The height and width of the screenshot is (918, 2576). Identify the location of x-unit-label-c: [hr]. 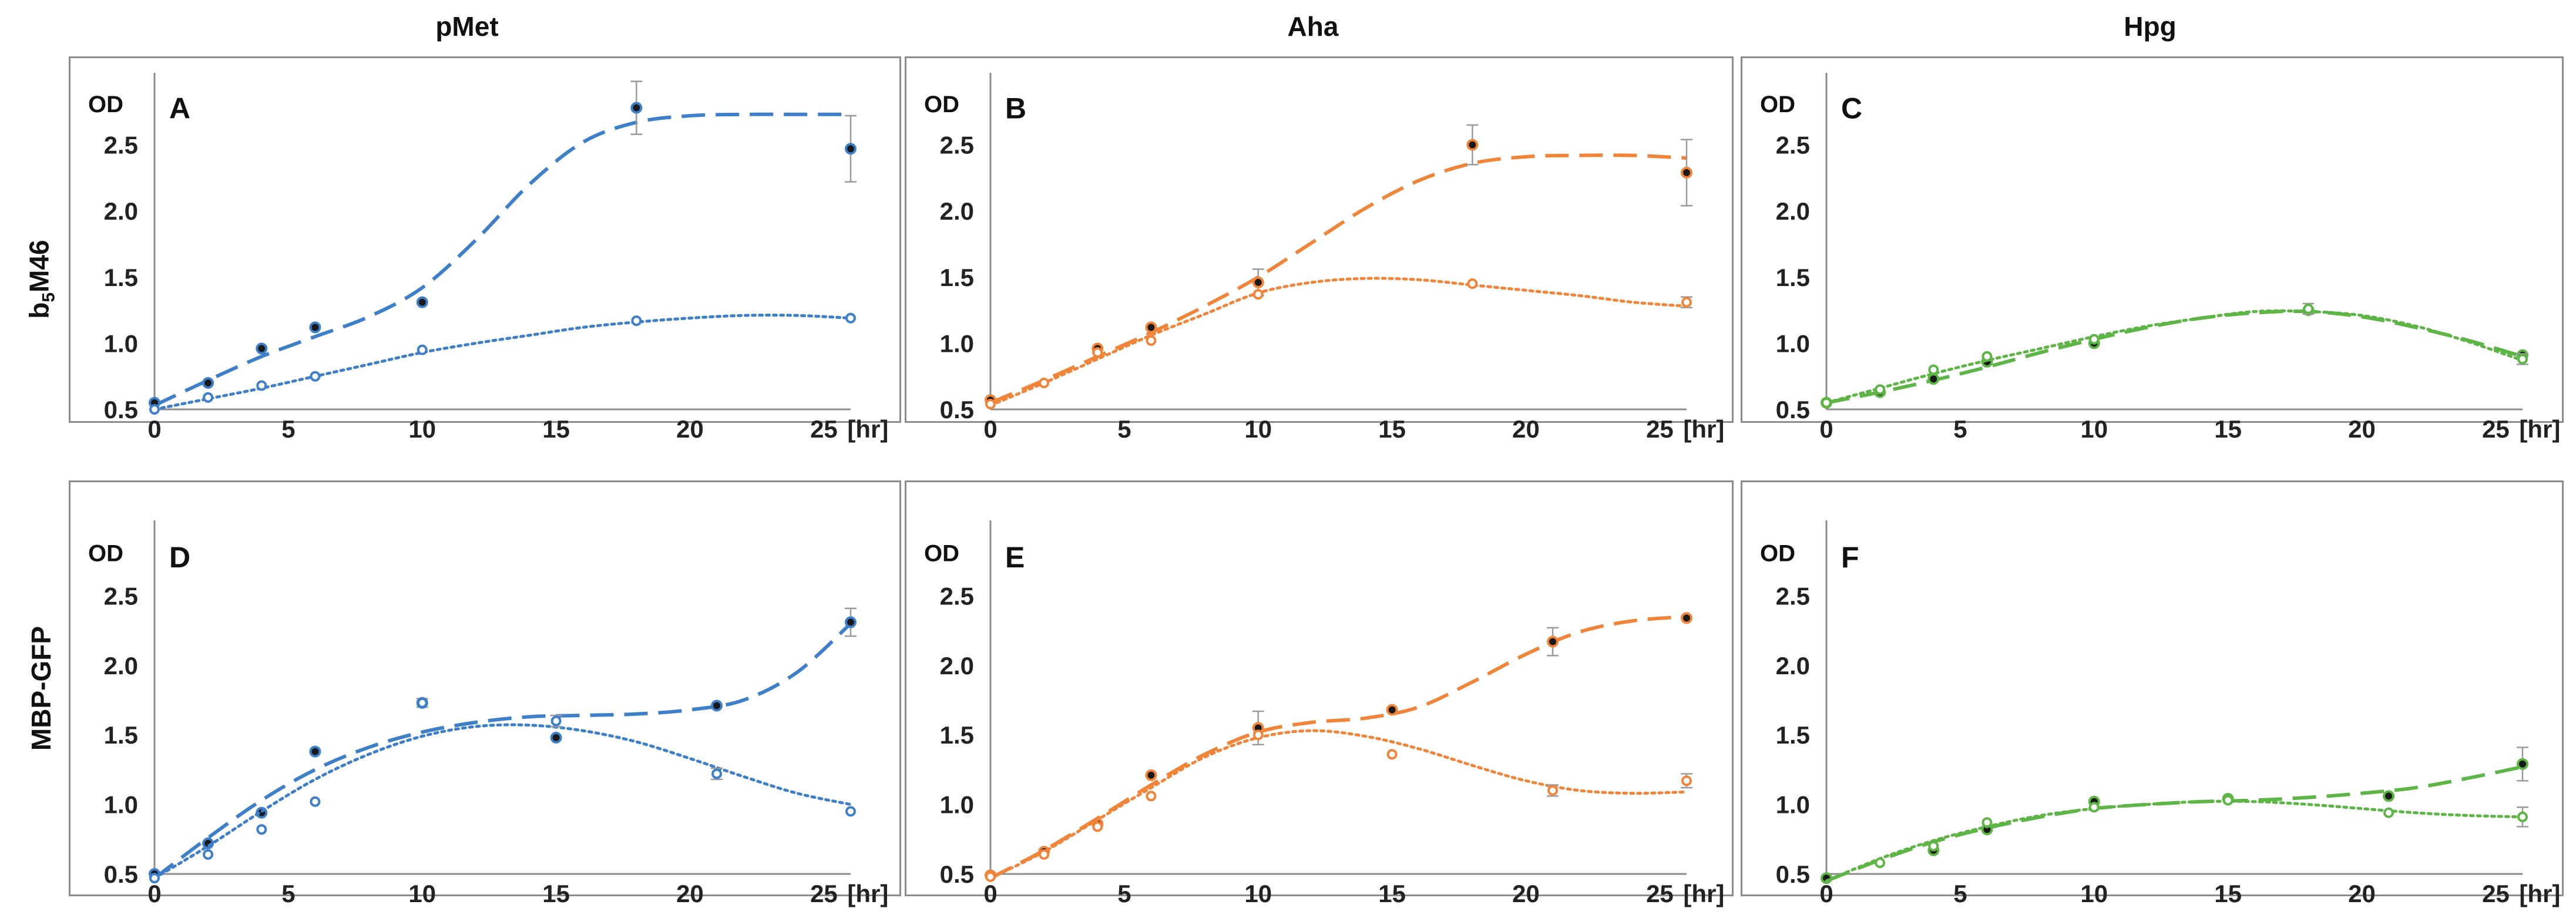
(2539, 429).